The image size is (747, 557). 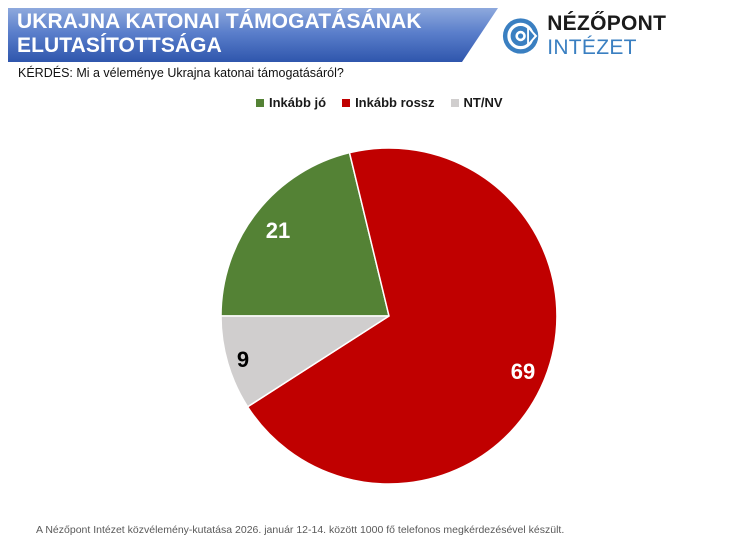 I want to click on legend-swatch-red, so click(x=346, y=102).